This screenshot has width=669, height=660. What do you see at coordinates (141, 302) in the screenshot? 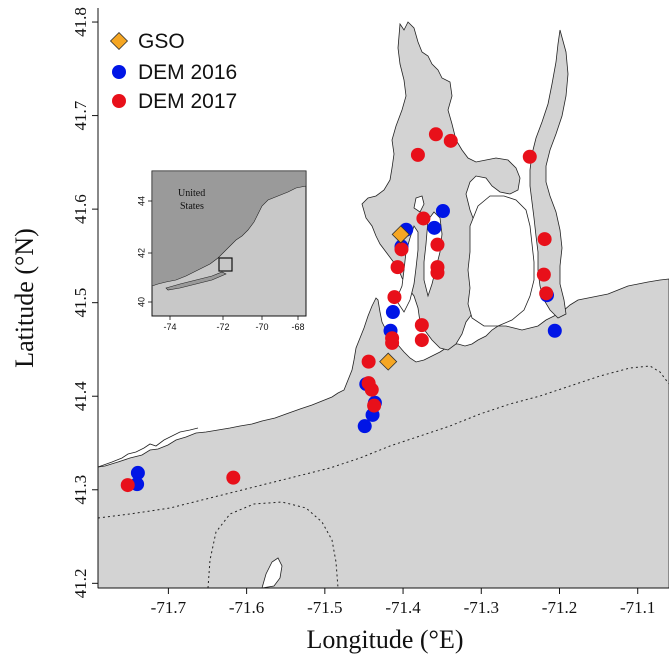
I see `inset-y-tick-label: 40` at bounding box center [141, 302].